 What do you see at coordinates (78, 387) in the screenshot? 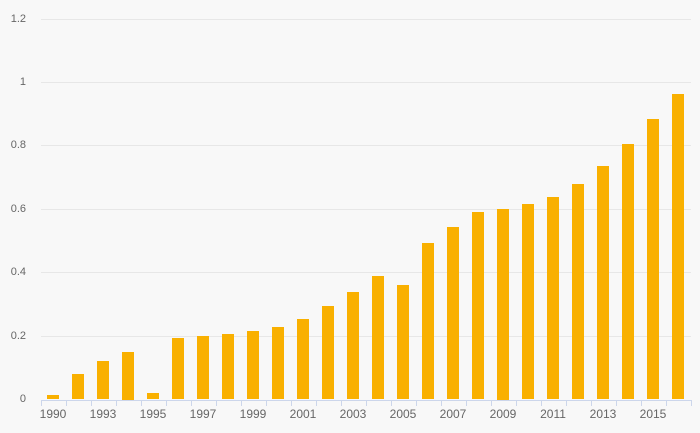
I see `bar-1992` at bounding box center [78, 387].